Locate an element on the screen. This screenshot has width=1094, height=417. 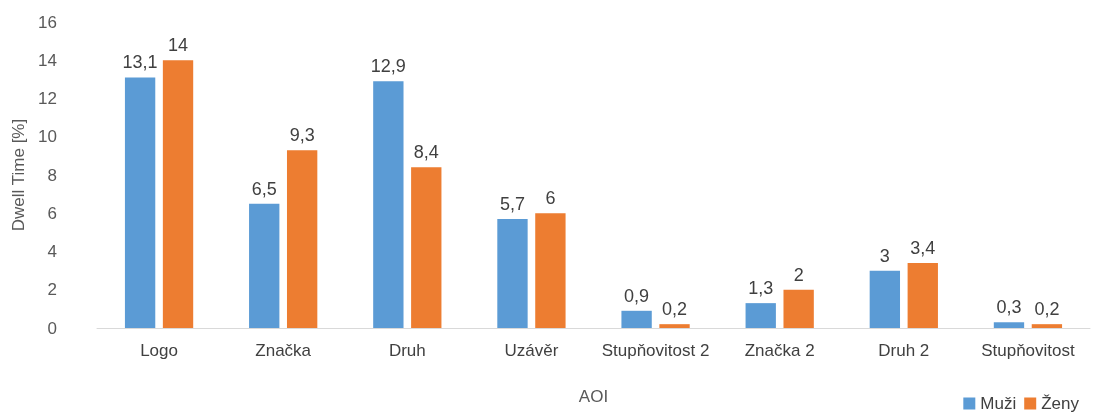
y-tick-label: 0 is located at coordinates (52, 328).